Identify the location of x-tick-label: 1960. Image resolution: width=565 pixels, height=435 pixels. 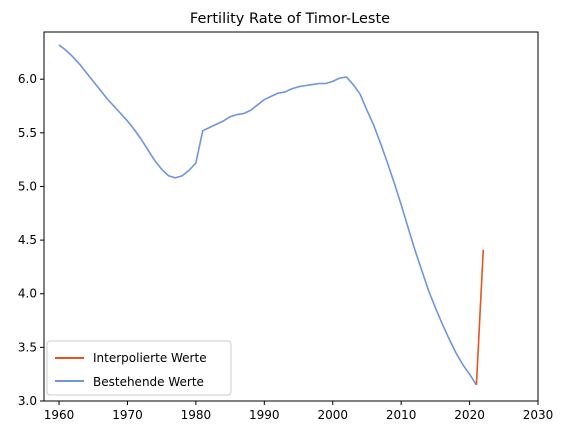
(59, 415).